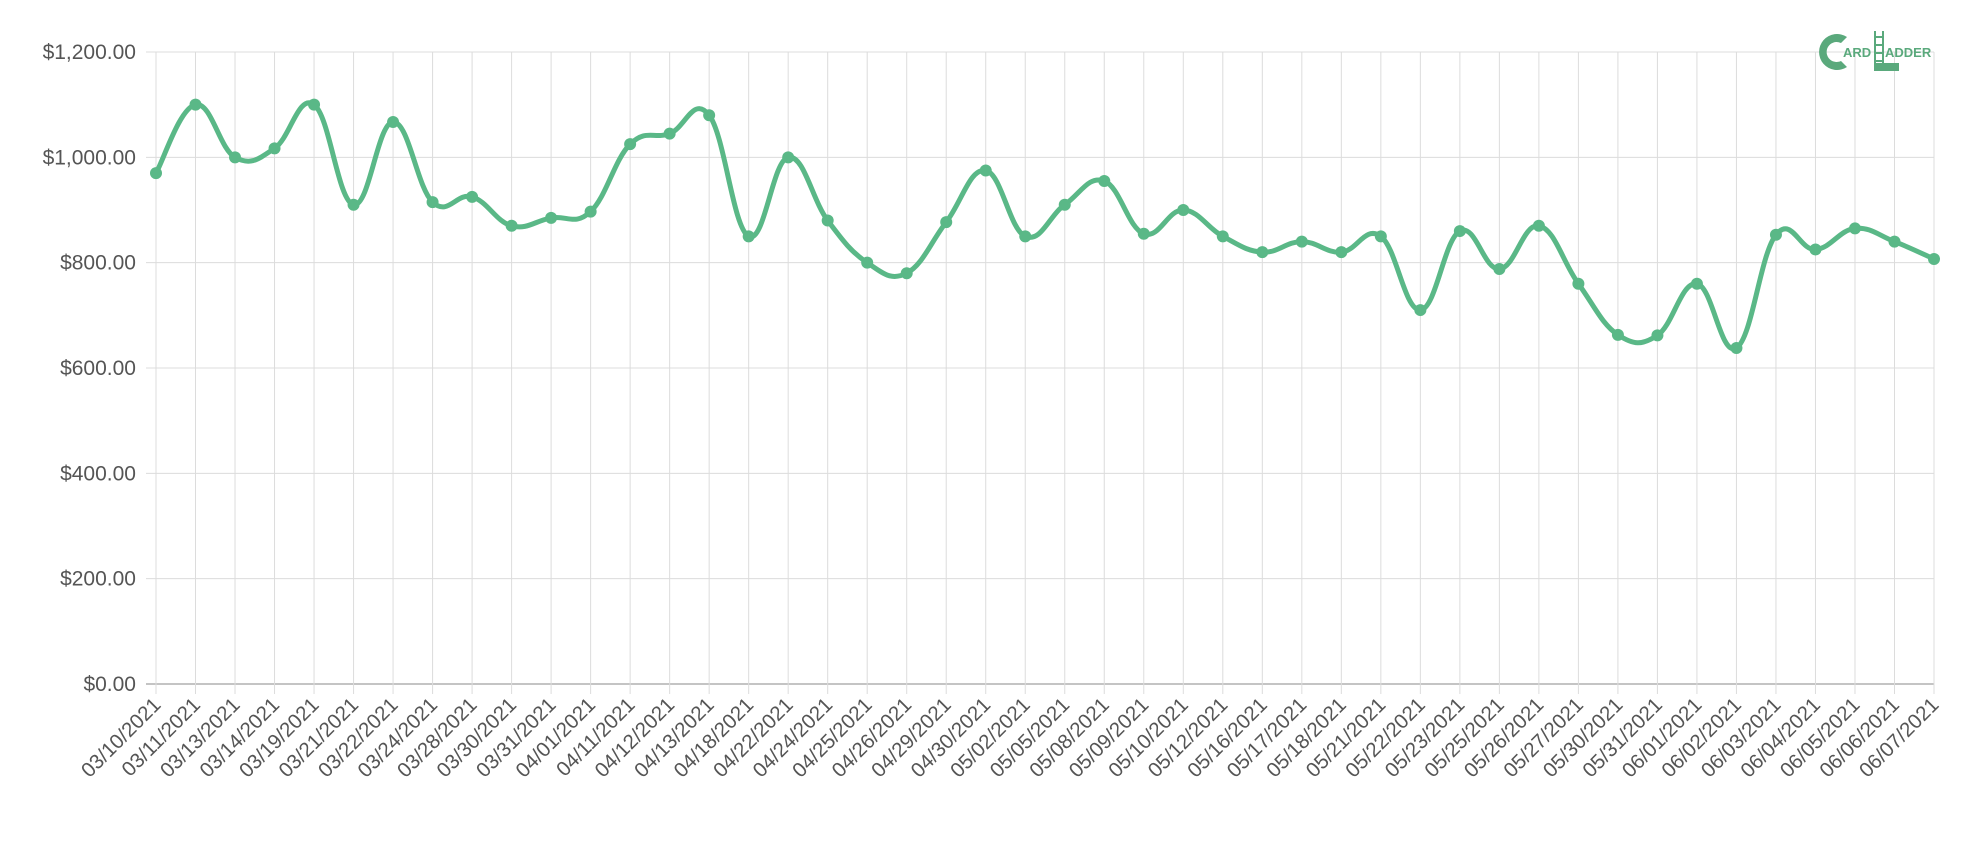 The image size is (1966, 843). Describe the element at coordinates (109, 684) in the screenshot. I see `y-tick-label: $0.00` at that location.